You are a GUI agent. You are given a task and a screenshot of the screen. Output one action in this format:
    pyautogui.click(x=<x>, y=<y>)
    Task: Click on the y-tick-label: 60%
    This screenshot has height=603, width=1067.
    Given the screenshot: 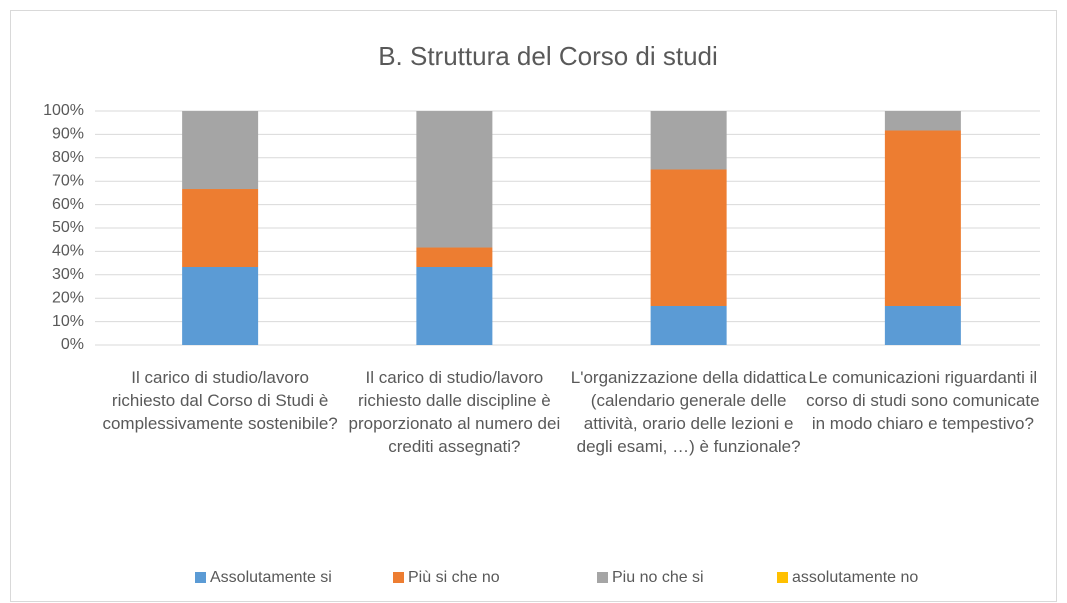 What is the action you would take?
    pyautogui.click(x=68, y=204)
    